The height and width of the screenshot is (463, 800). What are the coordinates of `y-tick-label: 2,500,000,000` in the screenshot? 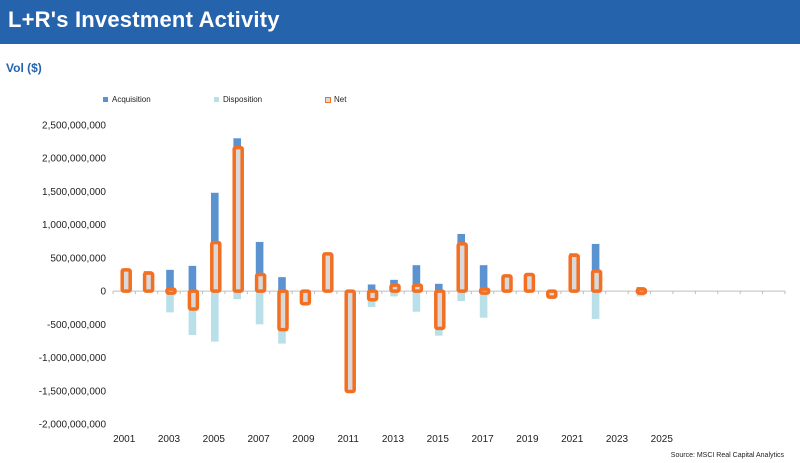 It's located at (74, 126).